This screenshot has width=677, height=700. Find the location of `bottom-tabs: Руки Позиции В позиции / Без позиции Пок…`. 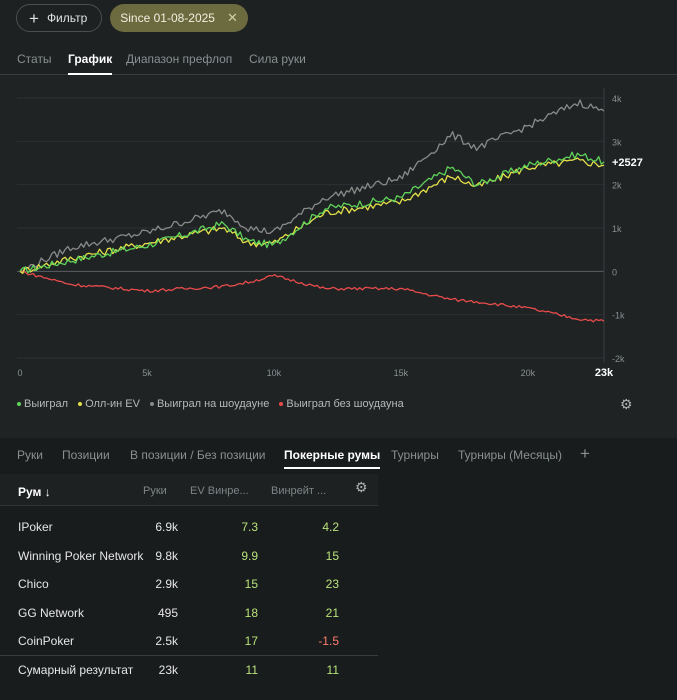

bottom-tabs: Руки Позиции В позиции / Без позиции Пок… is located at coordinates (338, 457).